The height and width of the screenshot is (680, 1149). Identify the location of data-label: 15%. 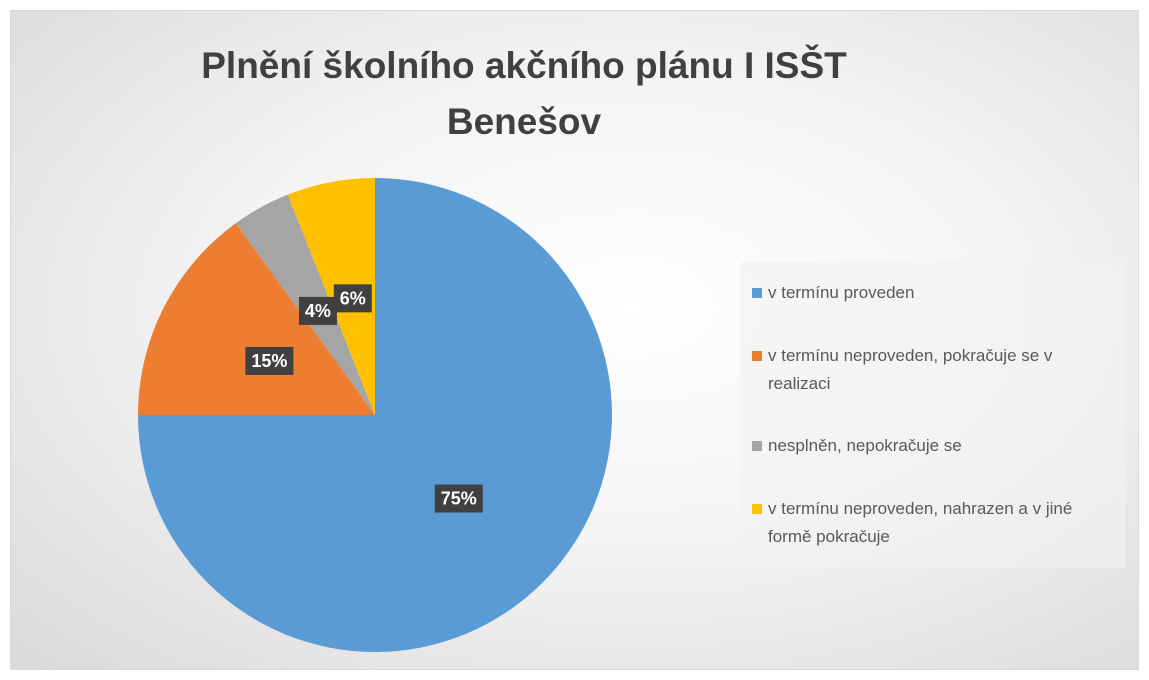
(269, 361).